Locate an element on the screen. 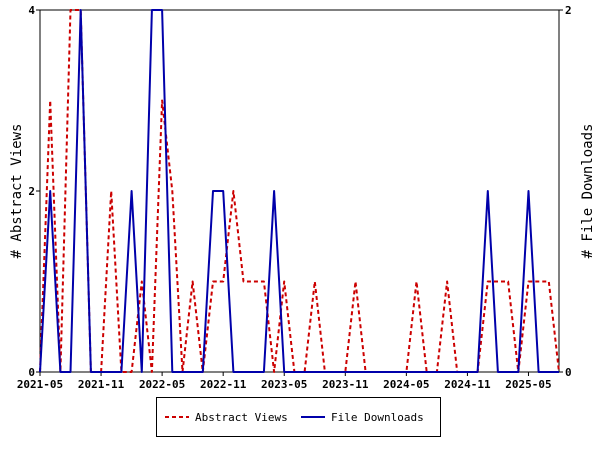 The width and height of the screenshot is (600, 450). legend: Abstract Views File Downloads is located at coordinates (298, 417).